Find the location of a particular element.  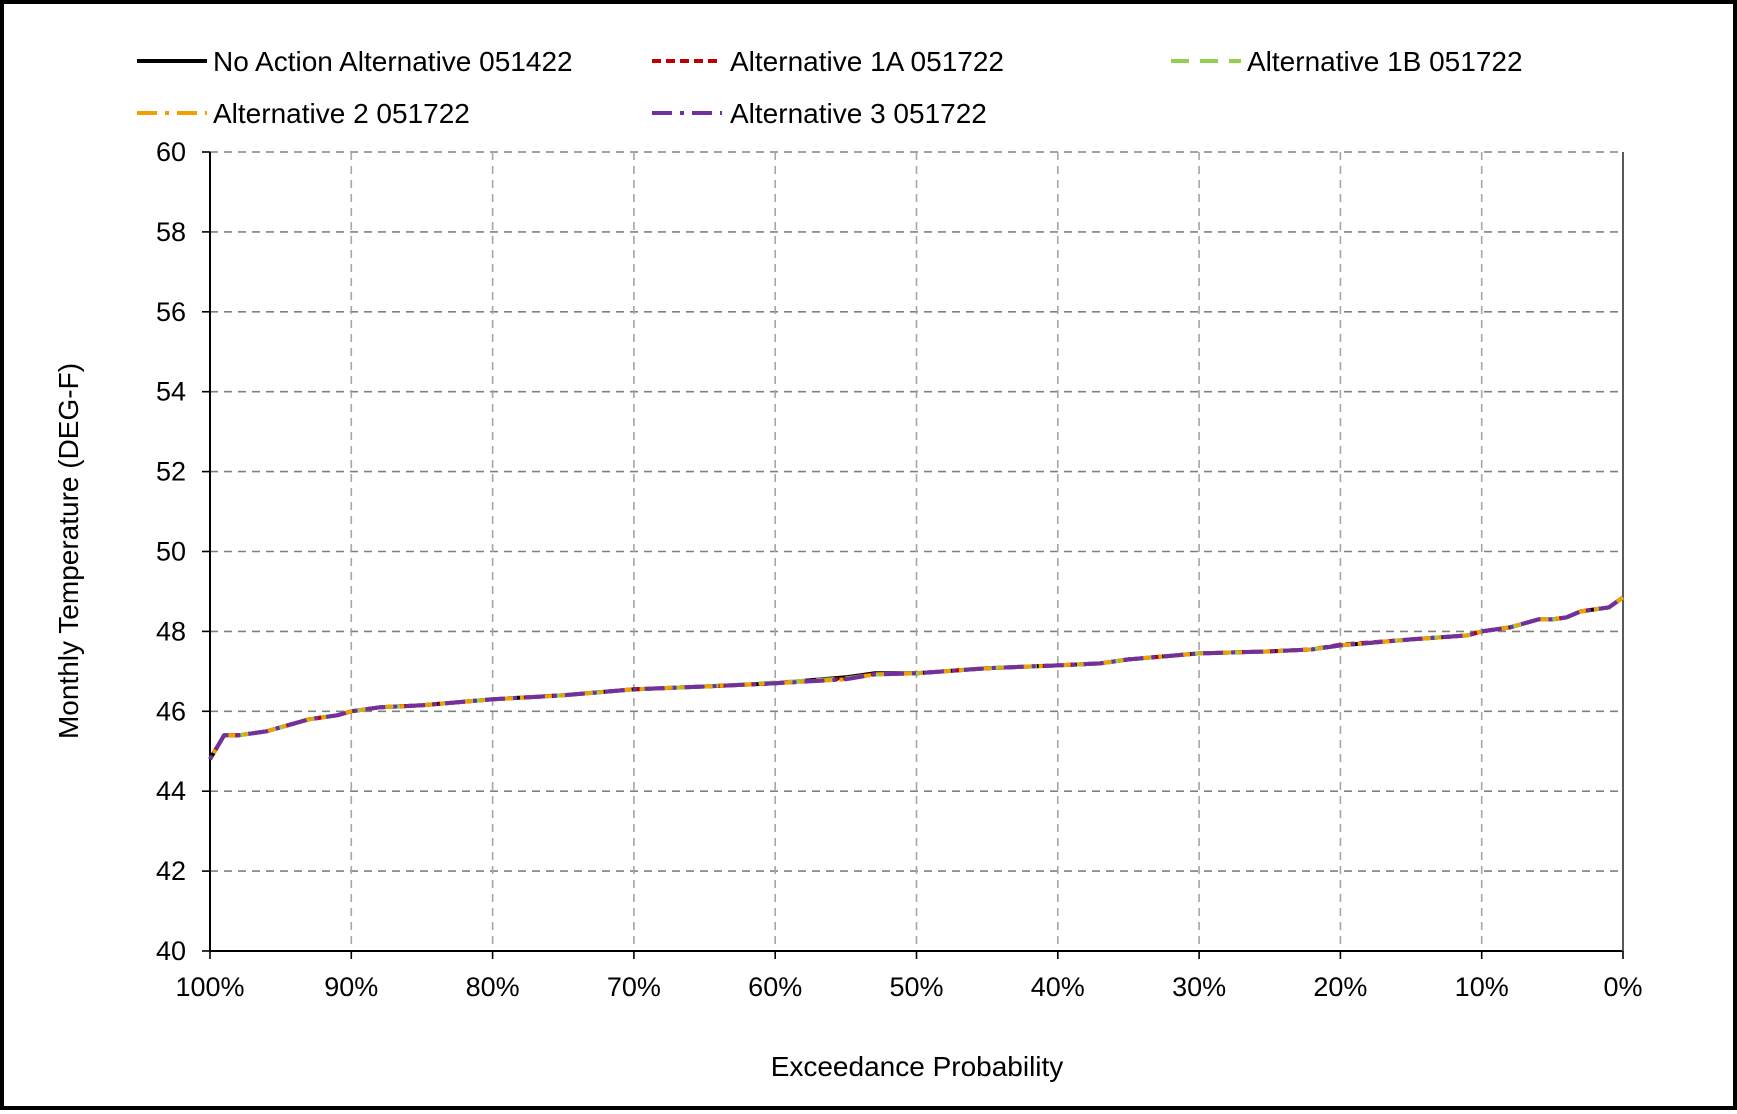

x-tick-label: 0% is located at coordinates (1622, 987).